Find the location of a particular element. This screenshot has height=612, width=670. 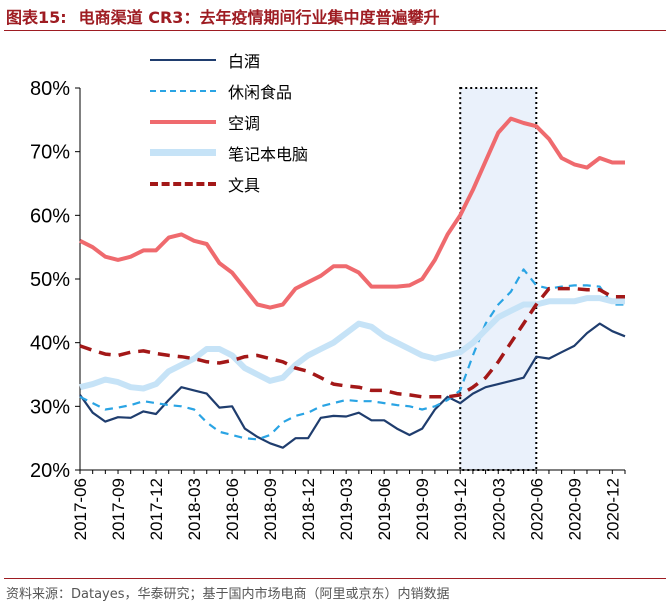

x-tick-label: 2017-12 is located at coordinates (156, 509).